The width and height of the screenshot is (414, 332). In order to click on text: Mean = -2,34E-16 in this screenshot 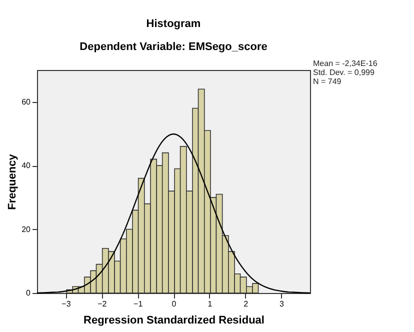, I will do `click(345, 63)`.